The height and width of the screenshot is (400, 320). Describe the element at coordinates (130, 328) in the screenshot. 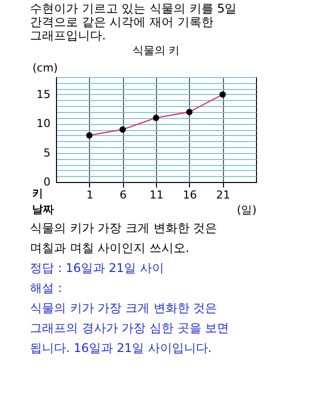

I see `text: 식물의 키가 가장 크게 변화한 것은 그래프의 경사가 가장 심한 곳을 보면 됩니다. 16일과 21일 사이입니다.` at that location.